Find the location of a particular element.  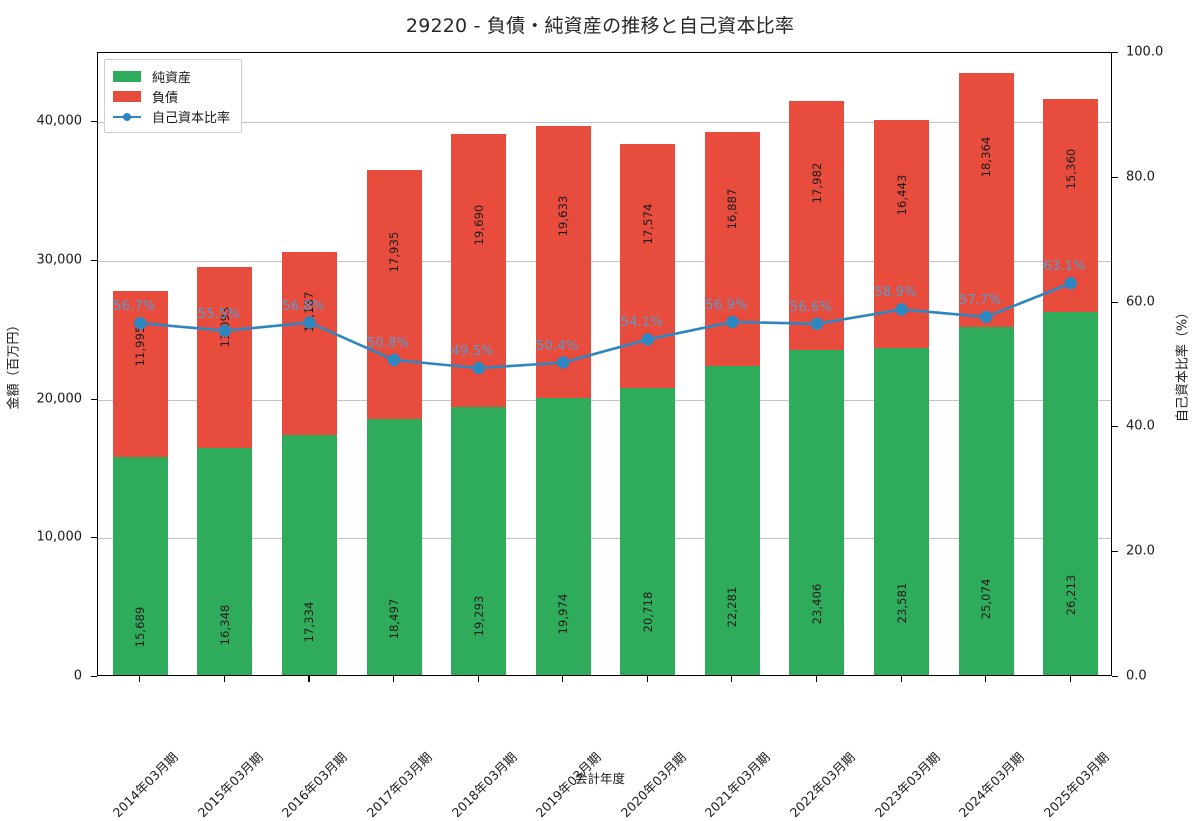

ratio-value-label: 54.1% is located at coordinates (641, 323).